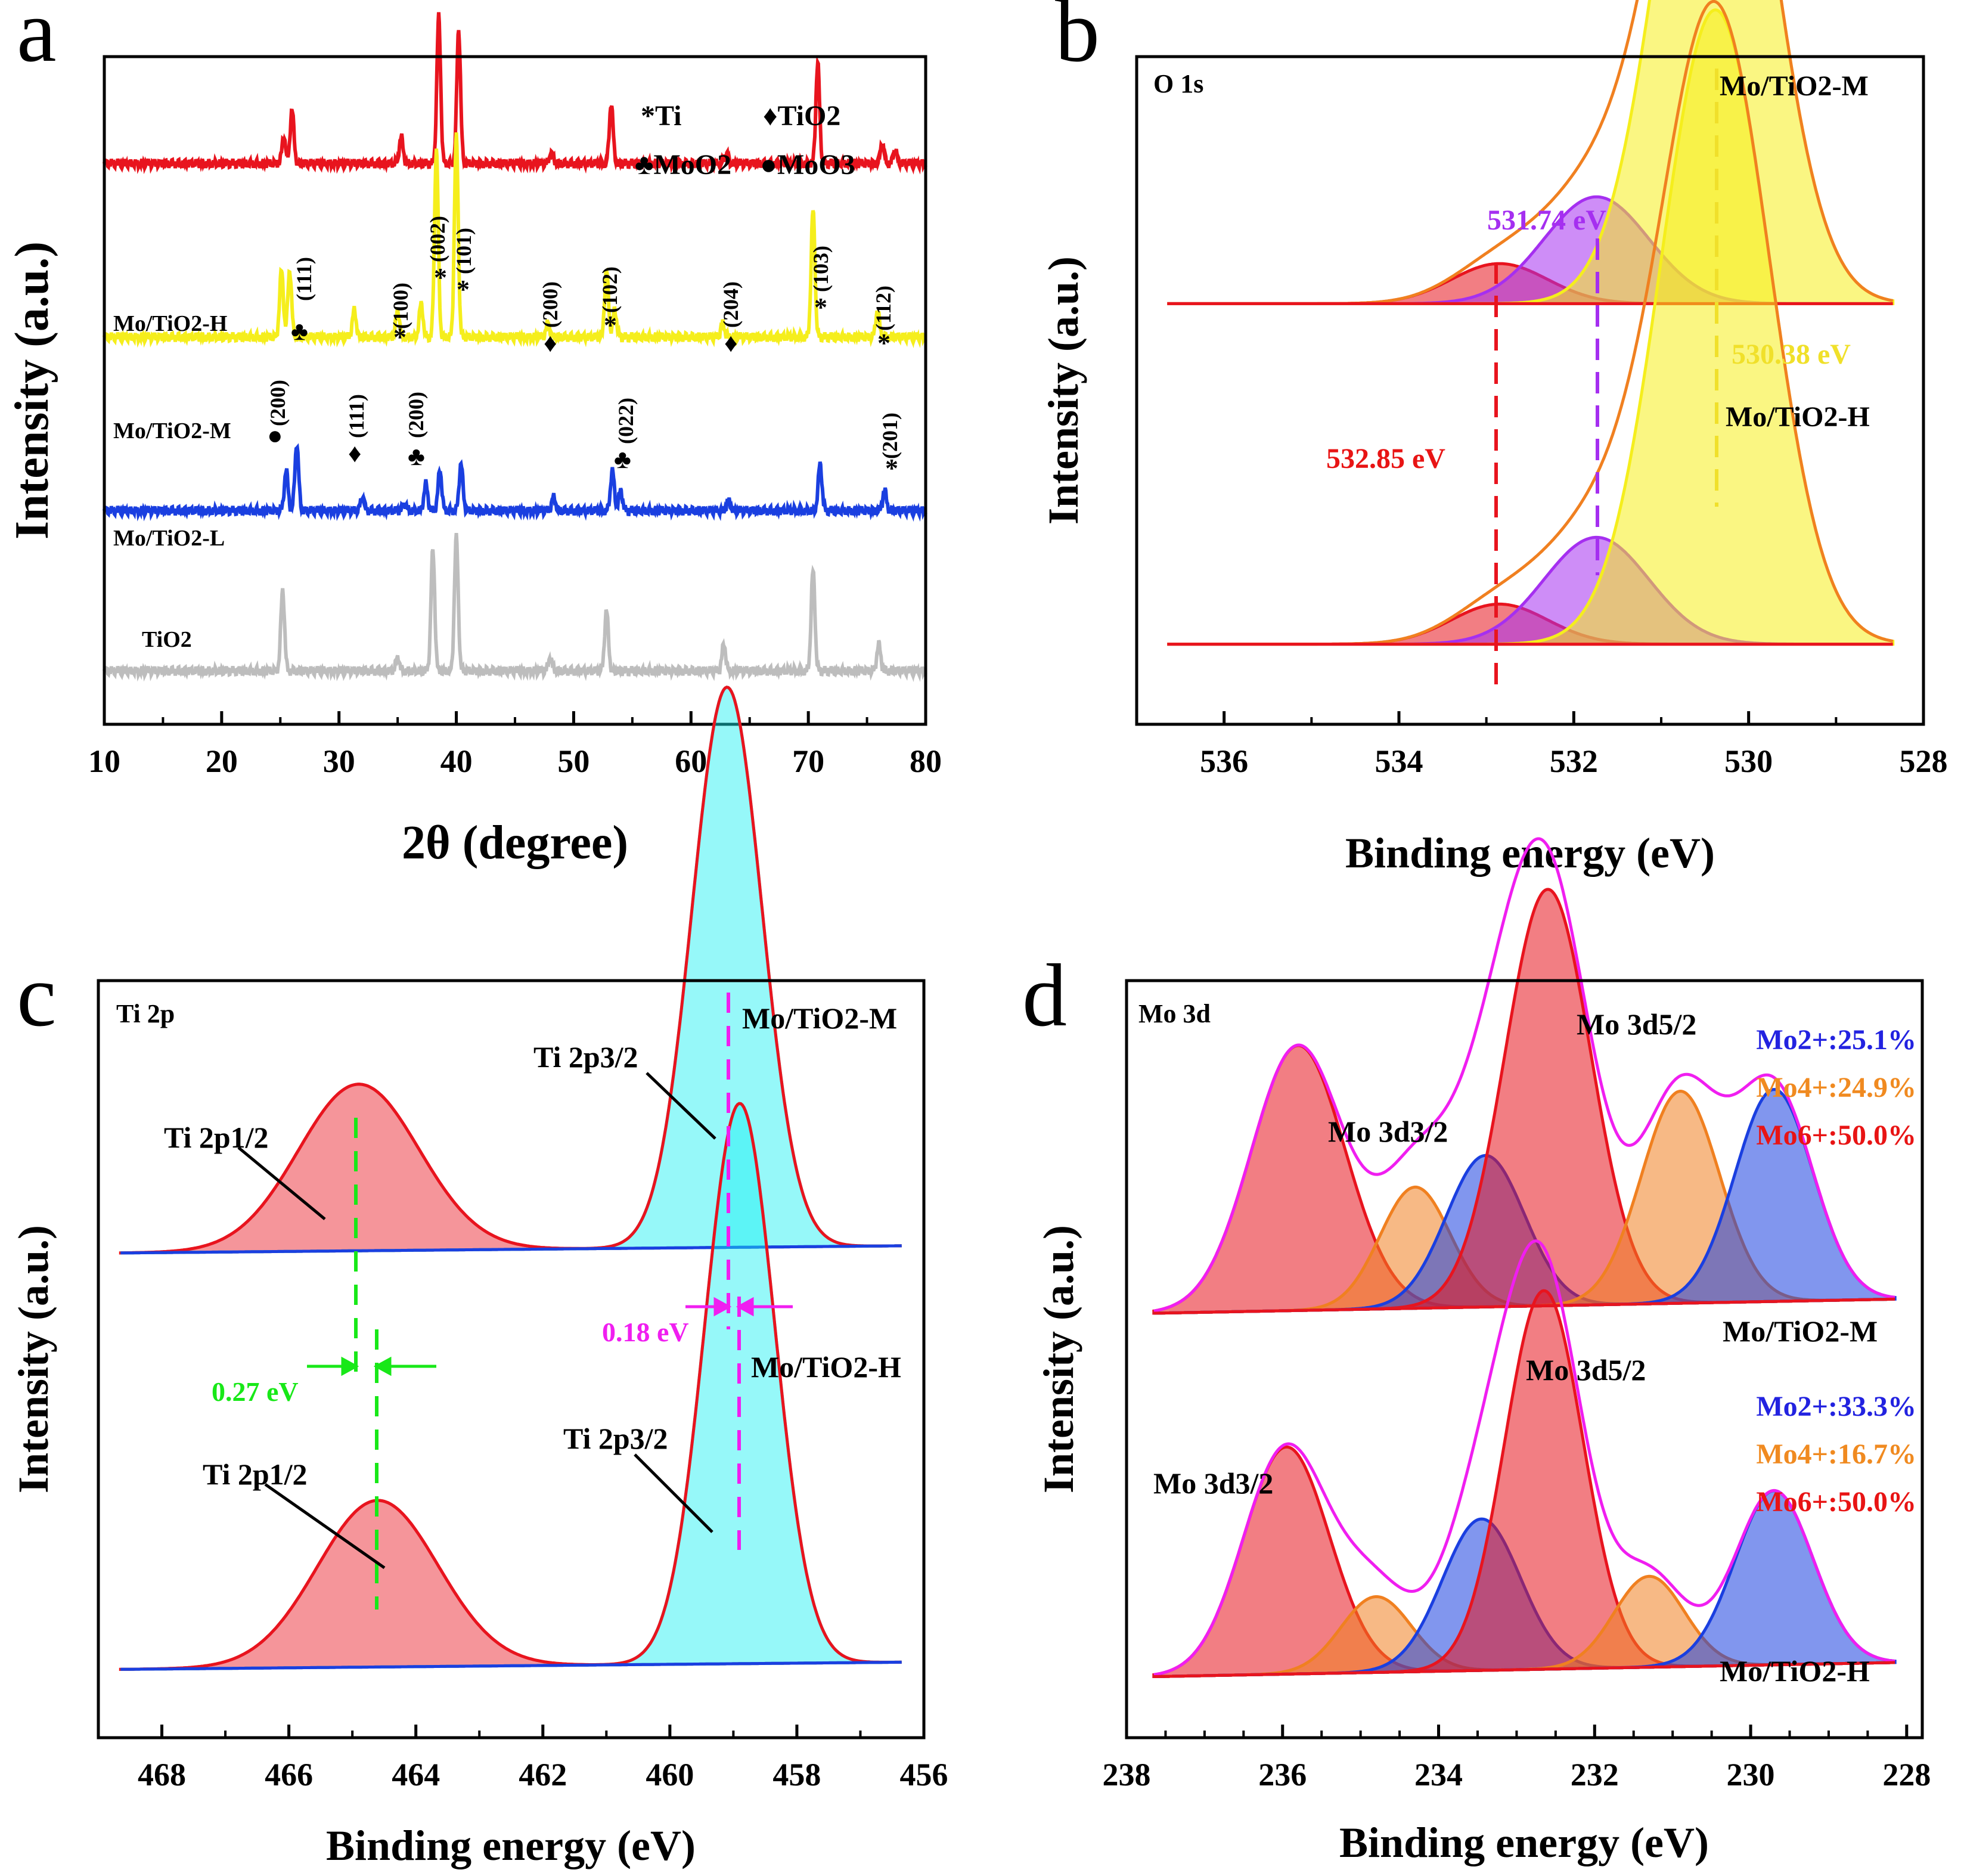  What do you see at coordinates (371, 1366) in the screenshot?
I see `c-shift-arrows-green` at bounding box center [371, 1366].